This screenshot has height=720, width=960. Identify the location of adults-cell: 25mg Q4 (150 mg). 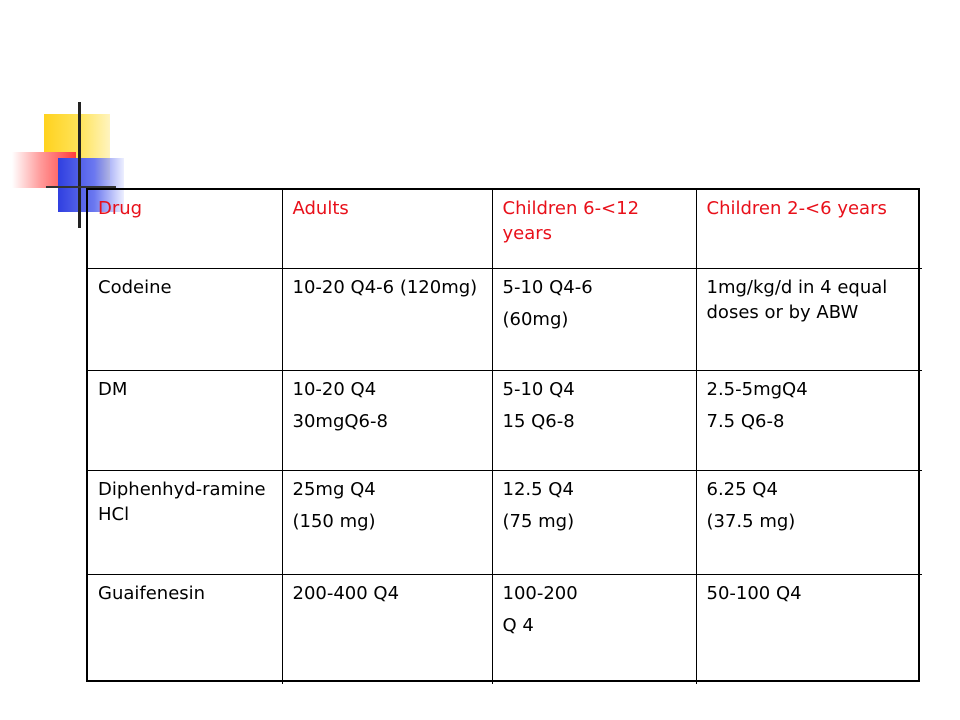
(387, 522).